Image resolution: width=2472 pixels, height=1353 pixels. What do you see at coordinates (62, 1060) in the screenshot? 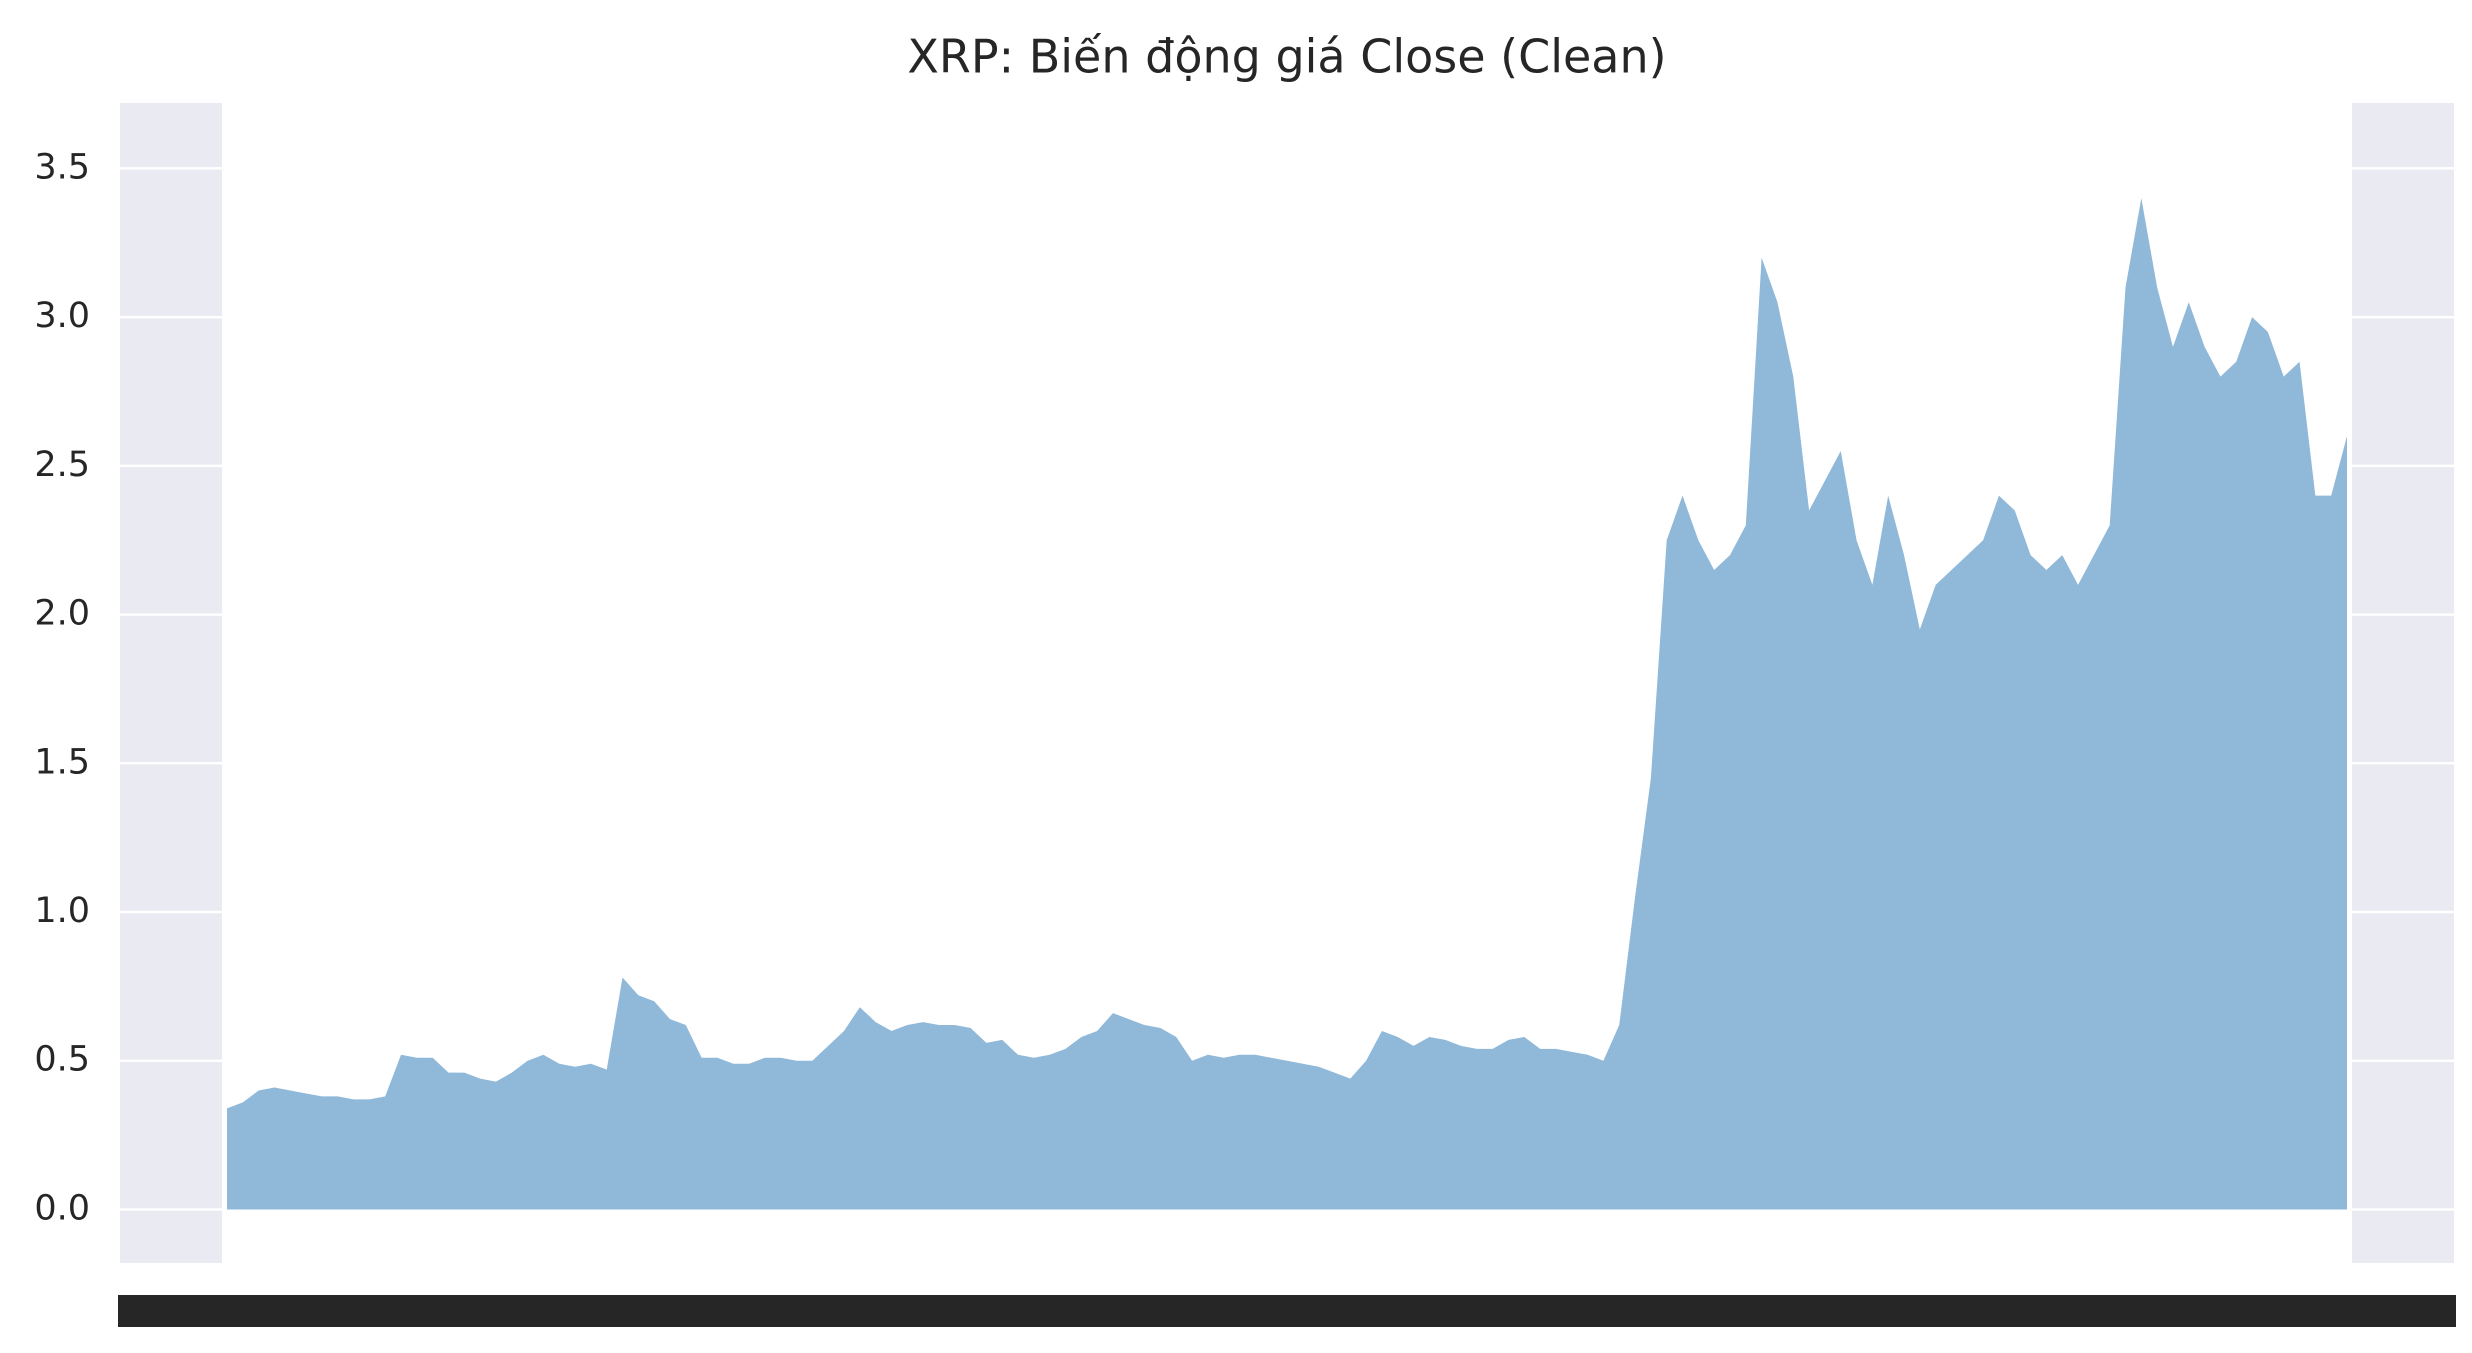
I see `y-tick-label: 0.5` at bounding box center [62, 1060].